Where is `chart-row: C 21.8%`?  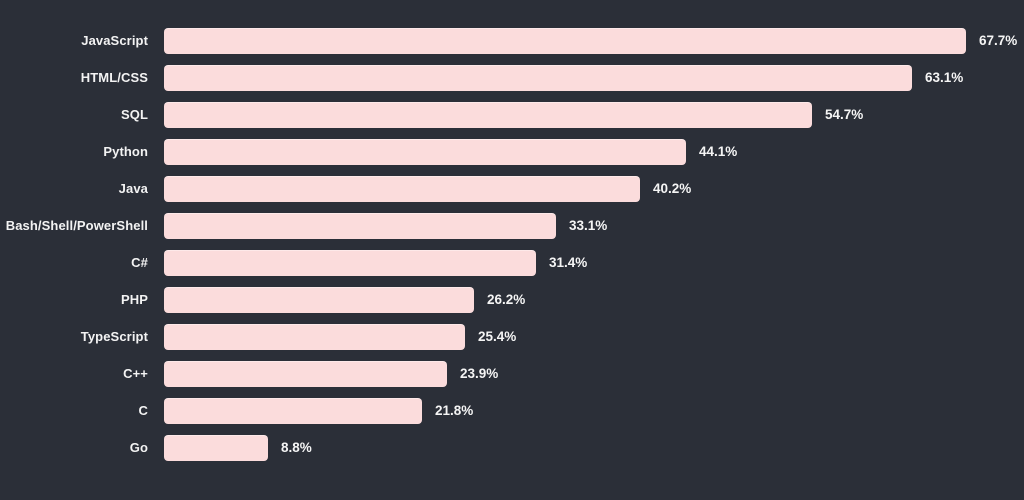 chart-row: C 21.8% is located at coordinates (512, 410).